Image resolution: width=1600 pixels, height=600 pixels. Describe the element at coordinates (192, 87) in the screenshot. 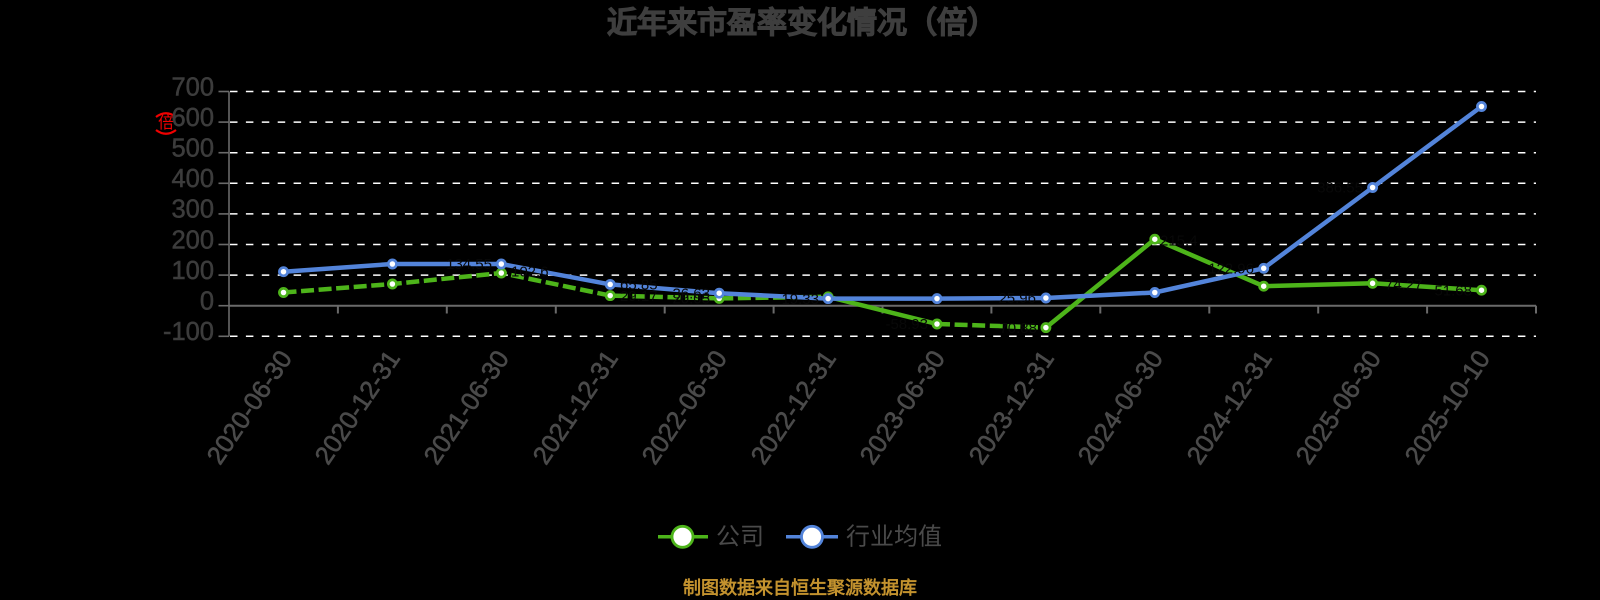

I see `svg-text: 700` at that location.